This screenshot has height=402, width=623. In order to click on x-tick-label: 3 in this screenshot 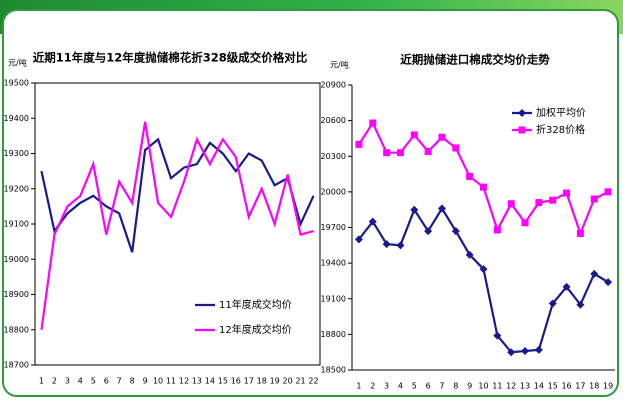, I will do `click(67, 381)`.